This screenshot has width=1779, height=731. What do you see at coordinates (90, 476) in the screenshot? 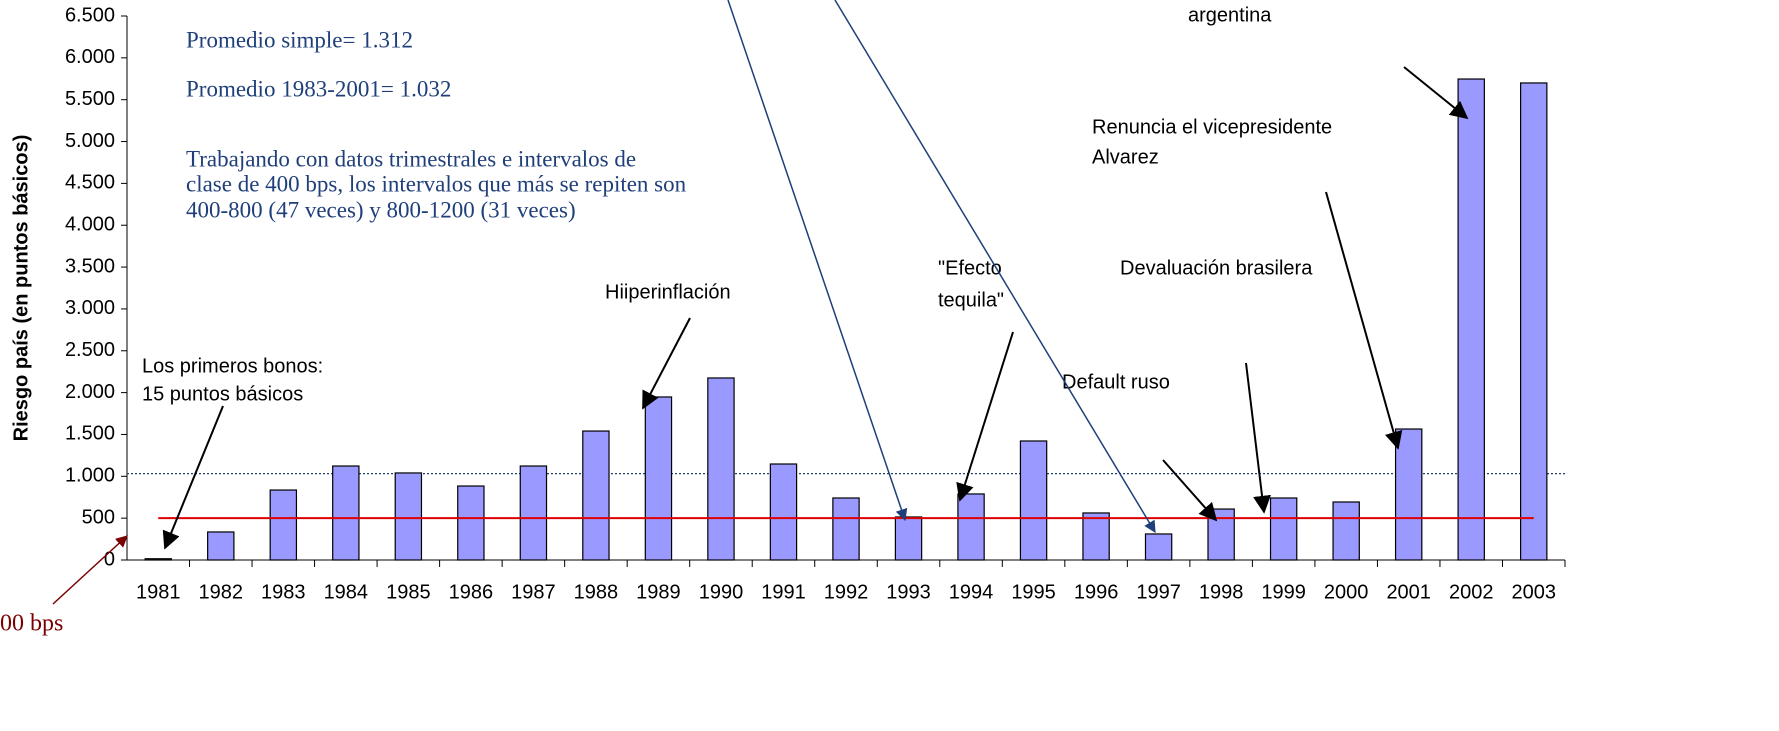
I see `y-tick-label: 1.000` at bounding box center [90, 476].